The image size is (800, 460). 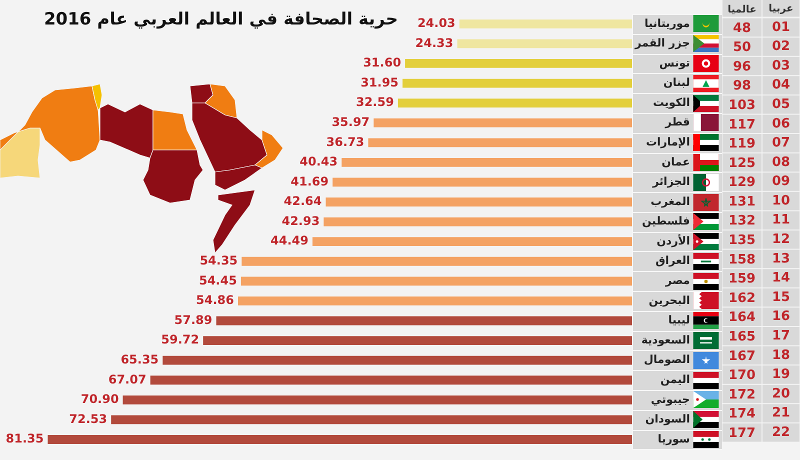 What do you see at coordinates (781, 27) in the screenshot?
I see `y-tick-label: 01` at bounding box center [781, 27].